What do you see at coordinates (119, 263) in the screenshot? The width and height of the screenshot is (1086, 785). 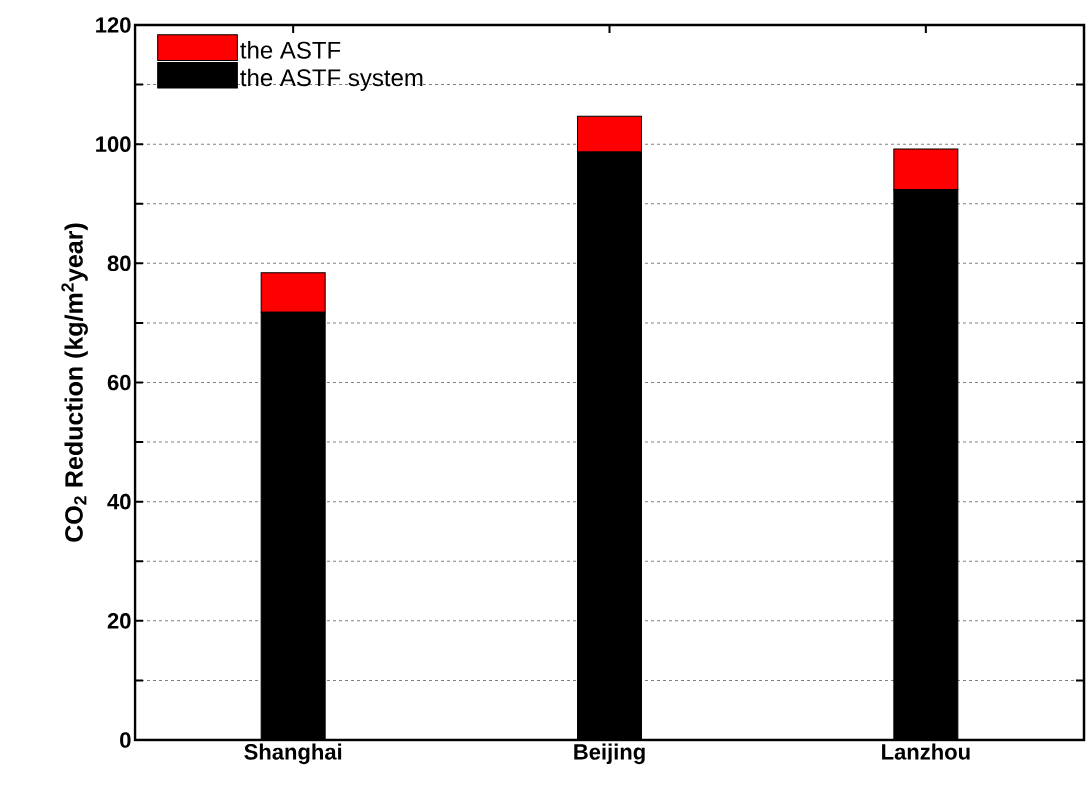 I see `y-tick-label: 80` at bounding box center [119, 263].